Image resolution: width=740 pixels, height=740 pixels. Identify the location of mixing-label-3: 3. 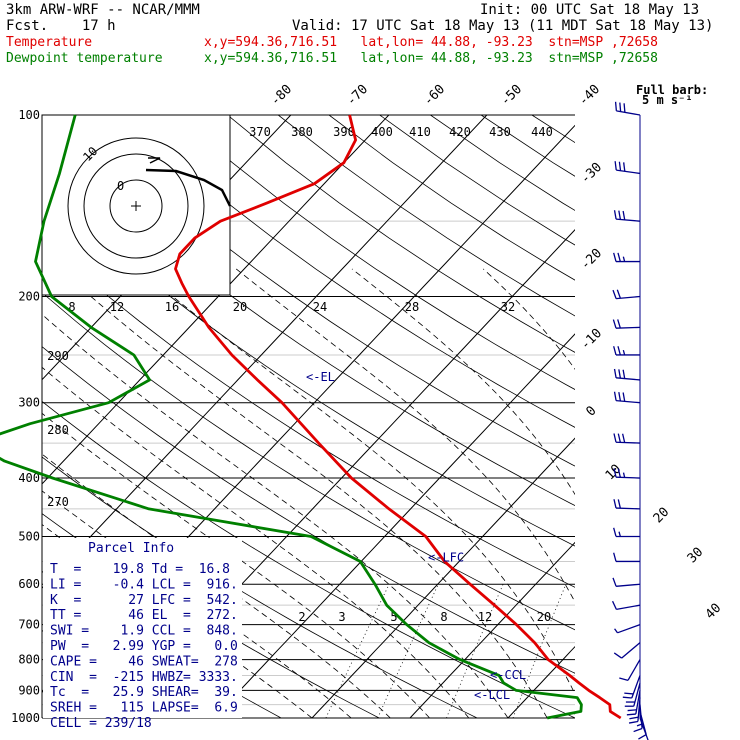
(341, 617).